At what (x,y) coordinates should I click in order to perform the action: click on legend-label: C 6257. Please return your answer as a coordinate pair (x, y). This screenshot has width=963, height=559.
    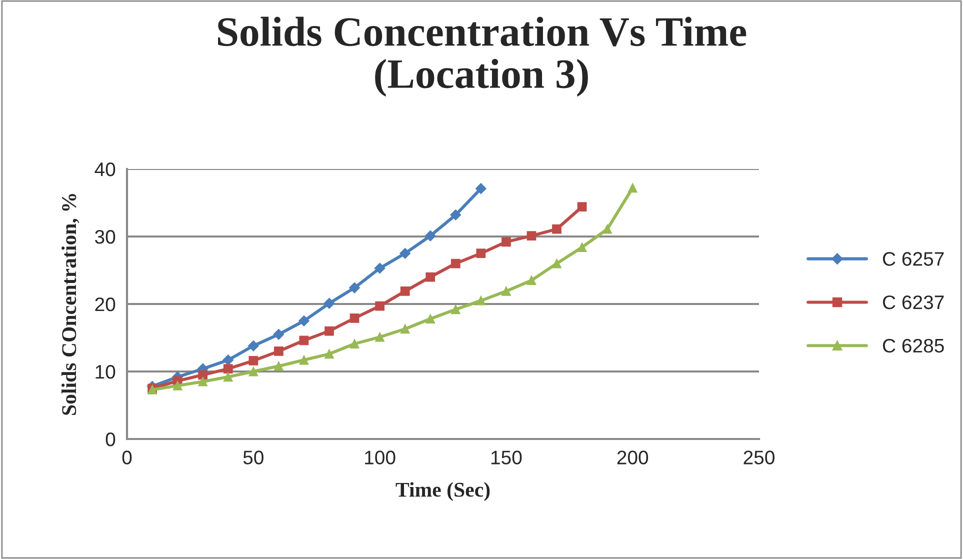
    Looking at the image, I should click on (913, 259).